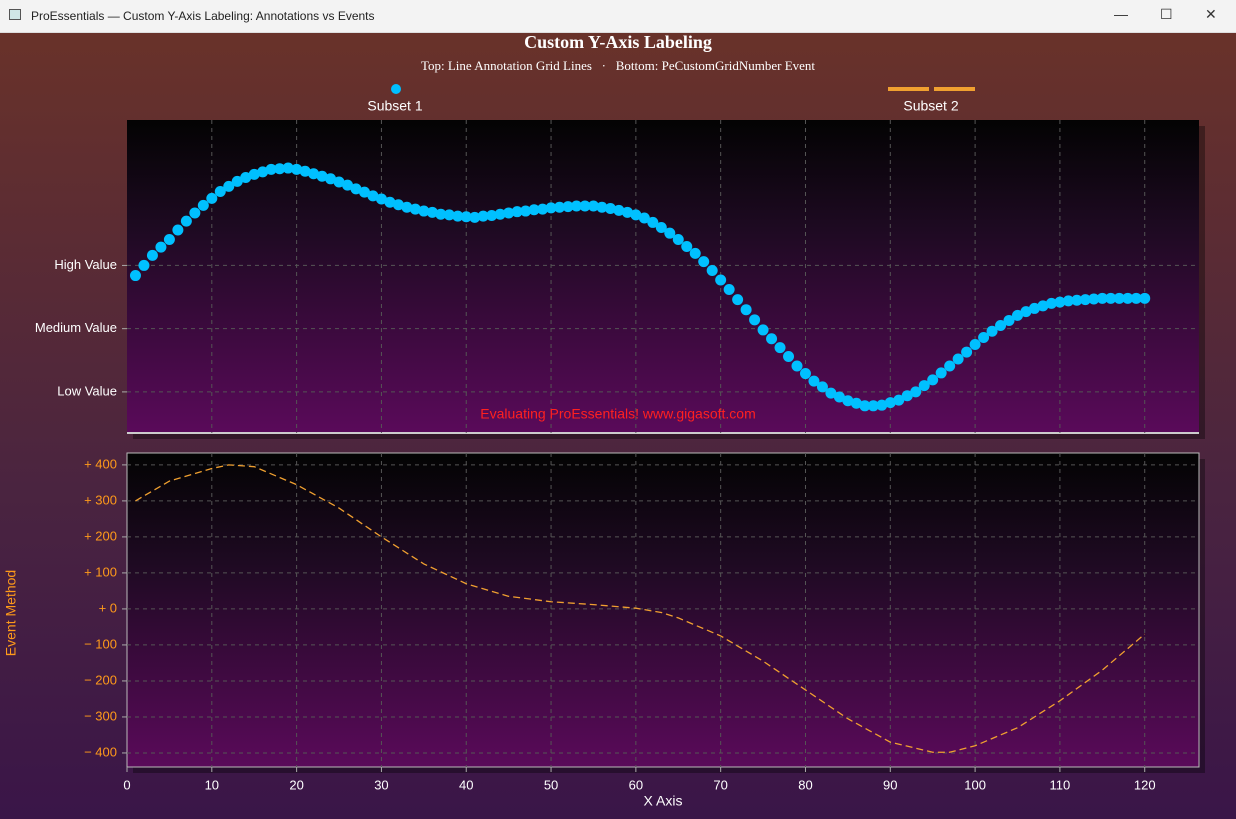 Image resolution: width=1236 pixels, height=819 pixels. Describe the element at coordinates (975, 784) in the screenshot. I see `x-tick-label: 100` at that location.